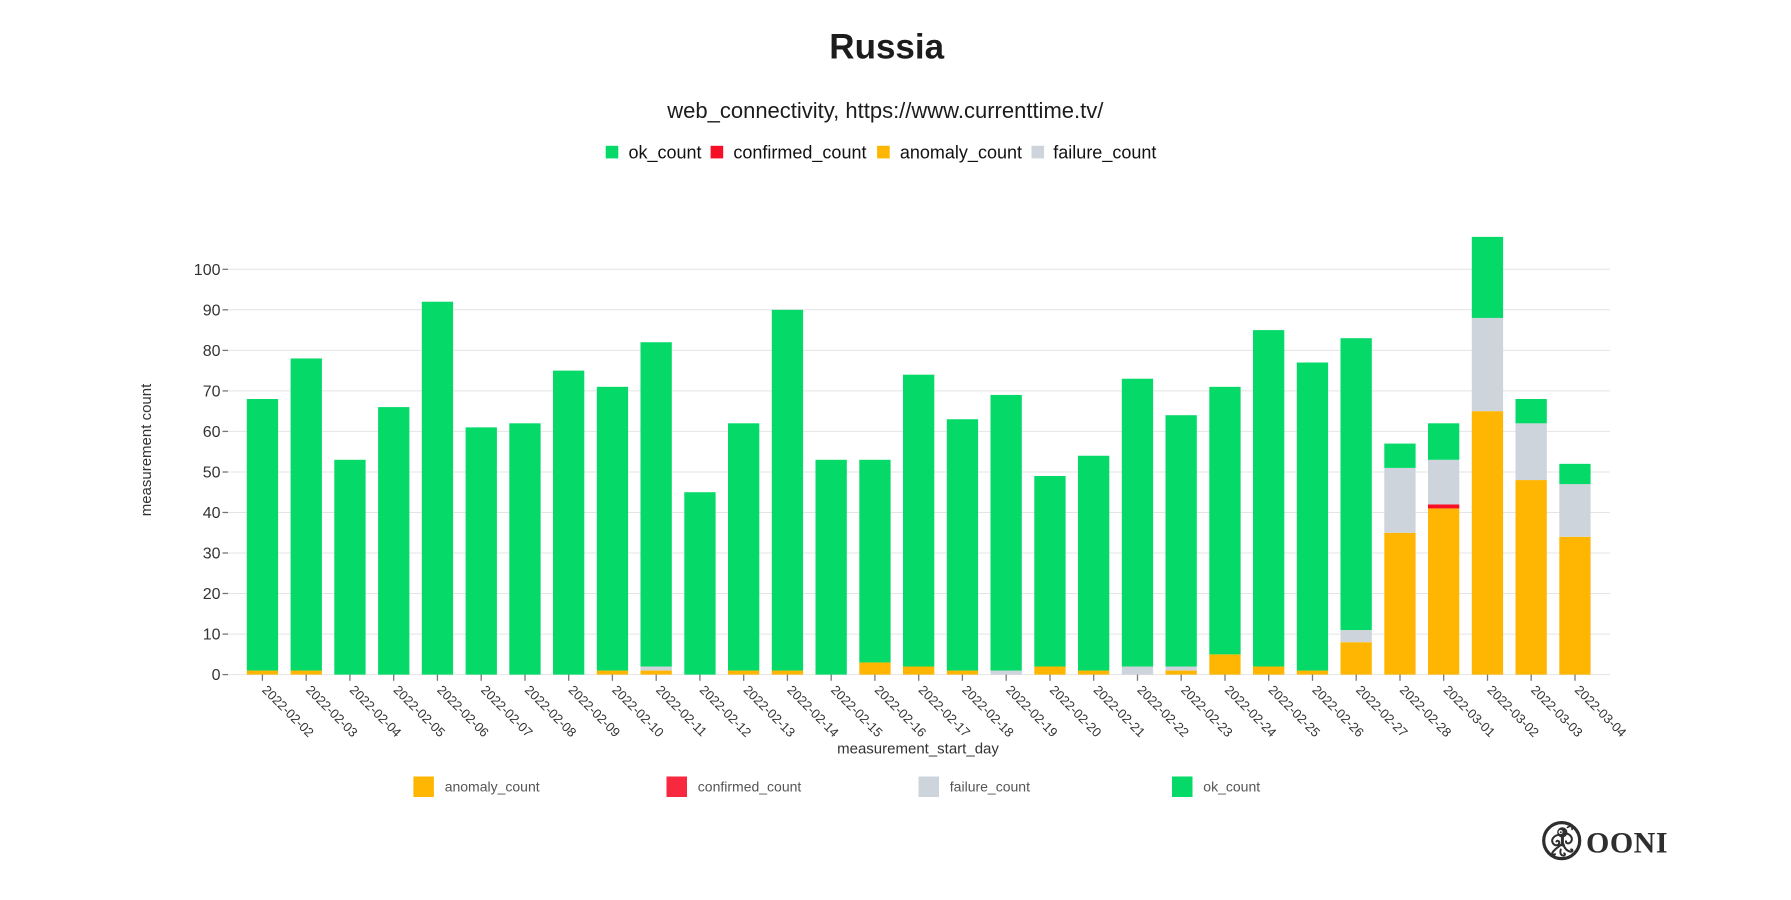 This screenshot has height=900, width=1791. What do you see at coordinates (212, 473) in the screenshot?
I see `svg-text: 50` at bounding box center [212, 473].